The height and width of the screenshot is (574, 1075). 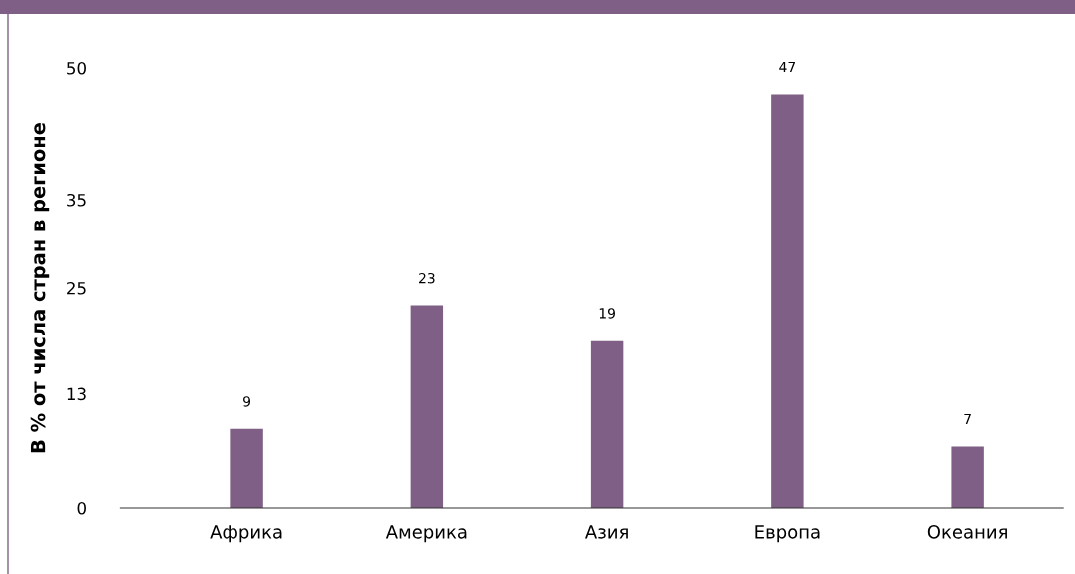 I want to click on data-label: 19, so click(x=607, y=313).